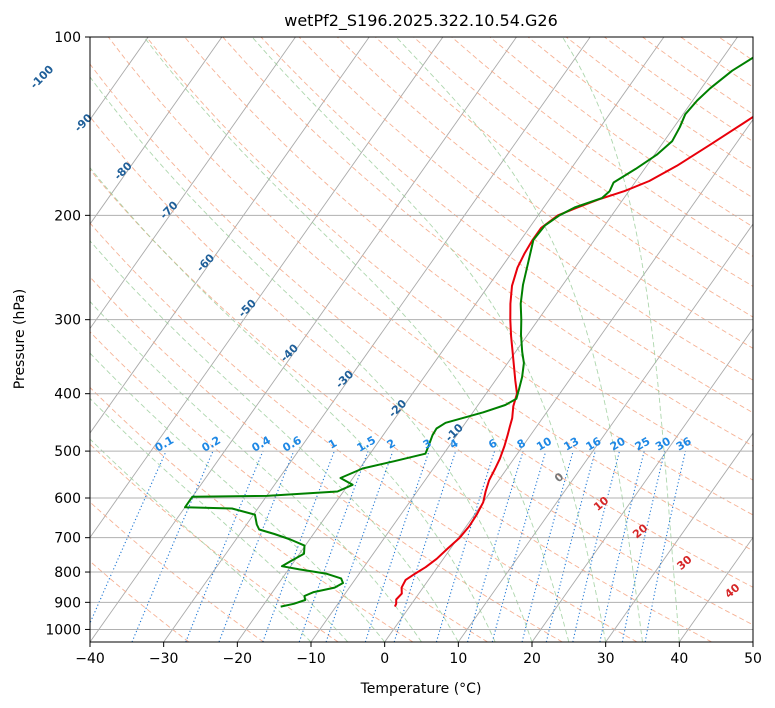 This screenshot has height=708, width=775. Describe the element at coordinates (311, 659) in the screenshot. I see `x-tick-label: −10` at that location.